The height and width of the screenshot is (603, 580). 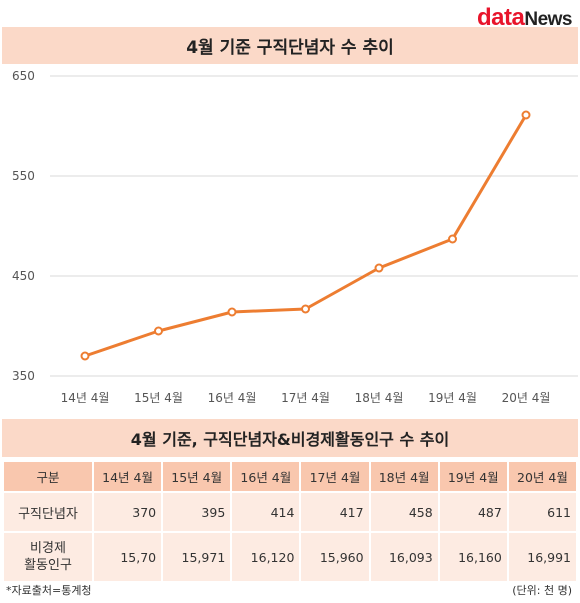 I want to click on table-title-bar: 4월 기준, 구직단념자&비경제활동인구 수 추이, so click(x=290, y=438).